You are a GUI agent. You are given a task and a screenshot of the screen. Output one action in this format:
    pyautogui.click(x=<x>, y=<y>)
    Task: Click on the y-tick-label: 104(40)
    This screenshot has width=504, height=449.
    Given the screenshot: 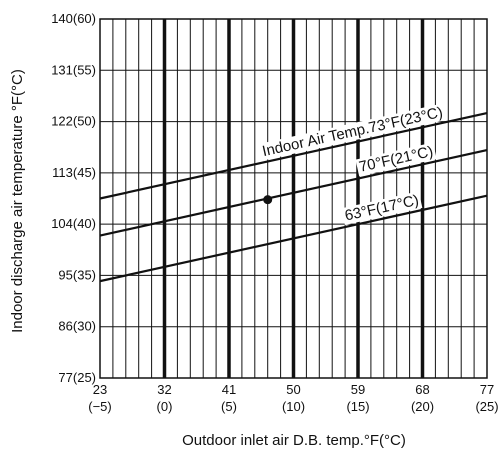 What is the action you would take?
    pyautogui.click(x=73, y=223)
    